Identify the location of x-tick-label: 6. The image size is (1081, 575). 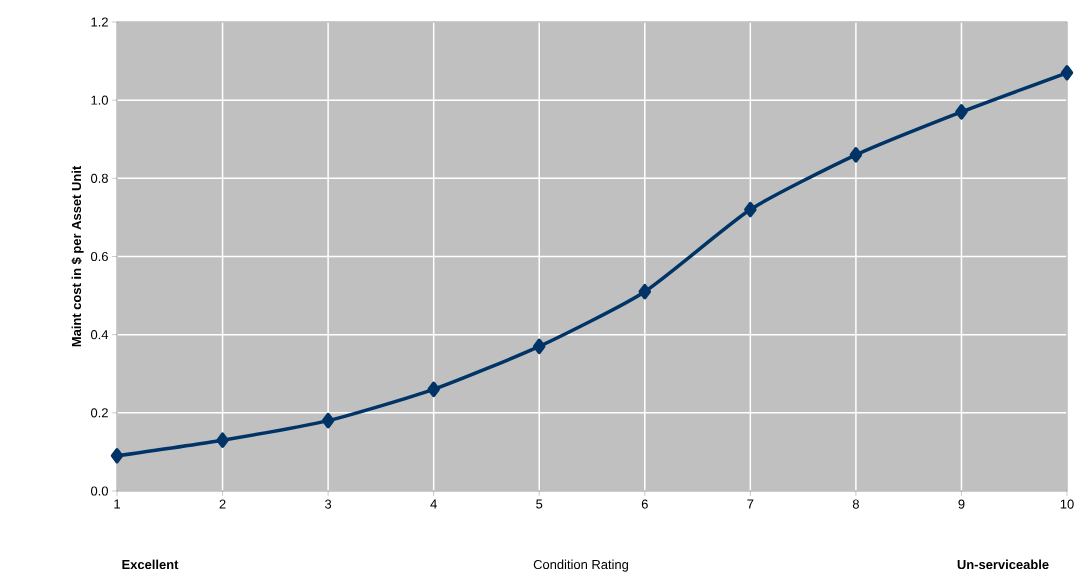
(644, 504).